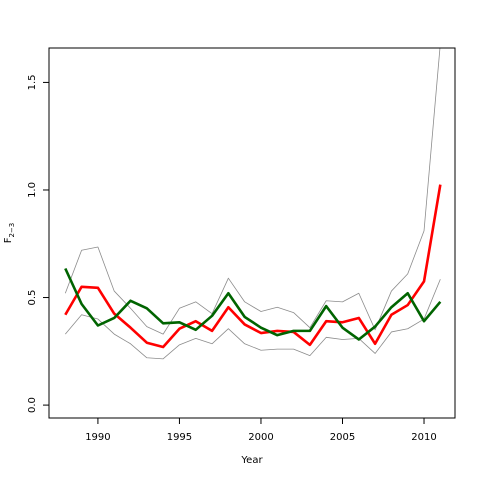 This screenshot has height=480, width=480. What do you see at coordinates (8, 240) in the screenshot?
I see `y-axis-label-main: F` at bounding box center [8, 240].